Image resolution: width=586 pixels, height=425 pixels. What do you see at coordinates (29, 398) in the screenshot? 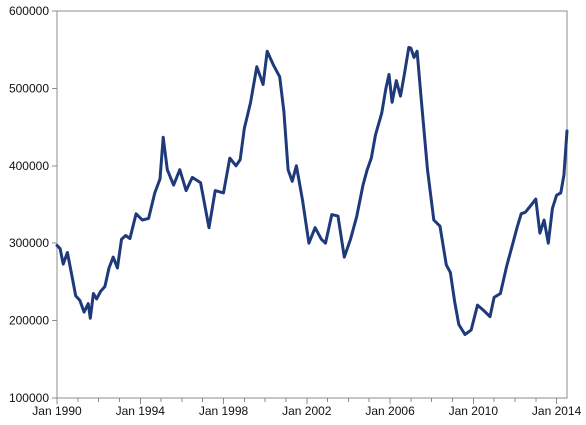
I see `y-tick-label: 100000` at bounding box center [29, 398].